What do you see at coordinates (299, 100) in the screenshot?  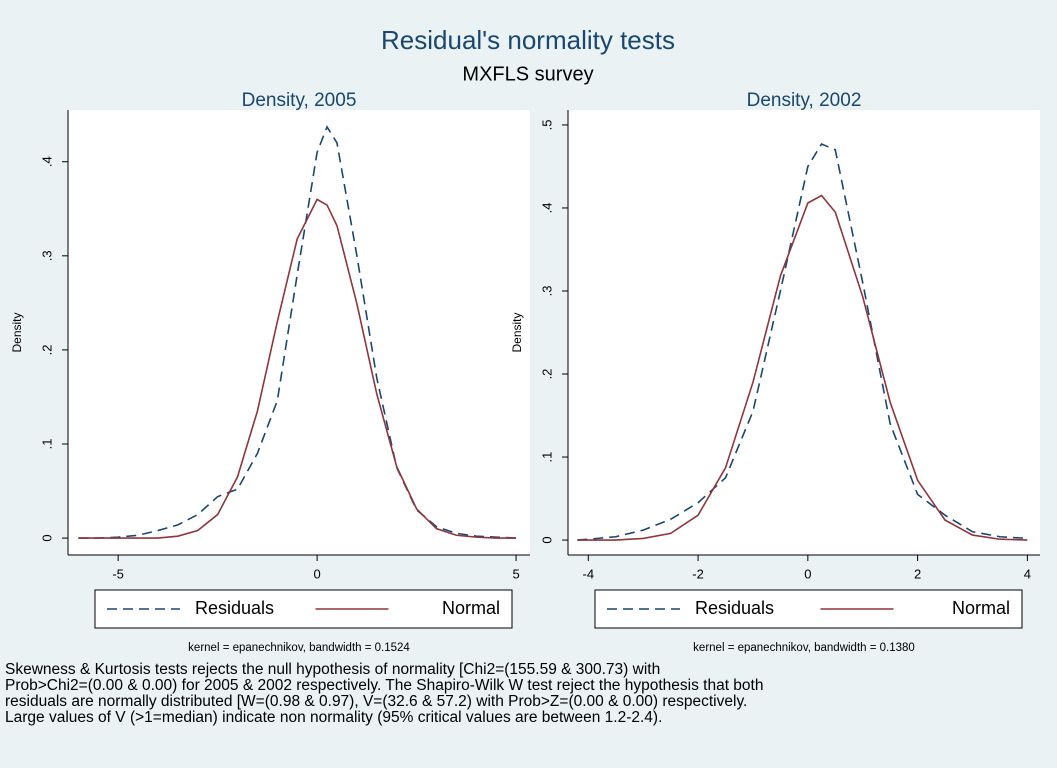 I see `panel-title: Density, 2005` at bounding box center [299, 100].